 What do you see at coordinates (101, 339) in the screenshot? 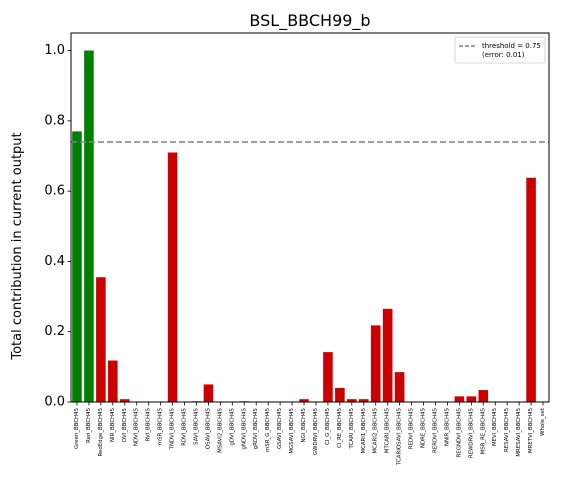
I see `bar-RedEdge_BBCH45` at bounding box center [101, 339].